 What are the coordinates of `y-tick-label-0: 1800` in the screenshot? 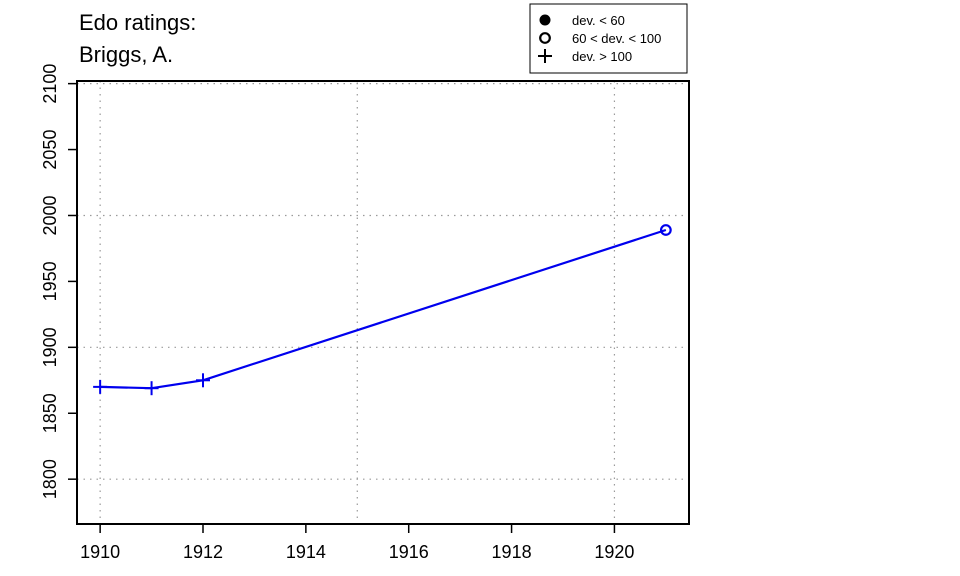 It's located at (50, 479).